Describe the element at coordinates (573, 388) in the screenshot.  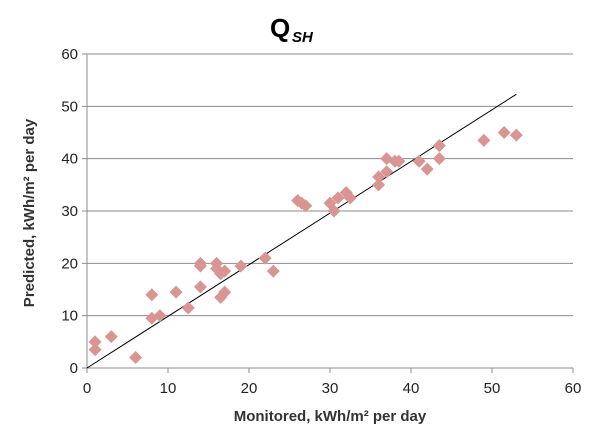
I see `x-tick-label-60: 60` at that location.